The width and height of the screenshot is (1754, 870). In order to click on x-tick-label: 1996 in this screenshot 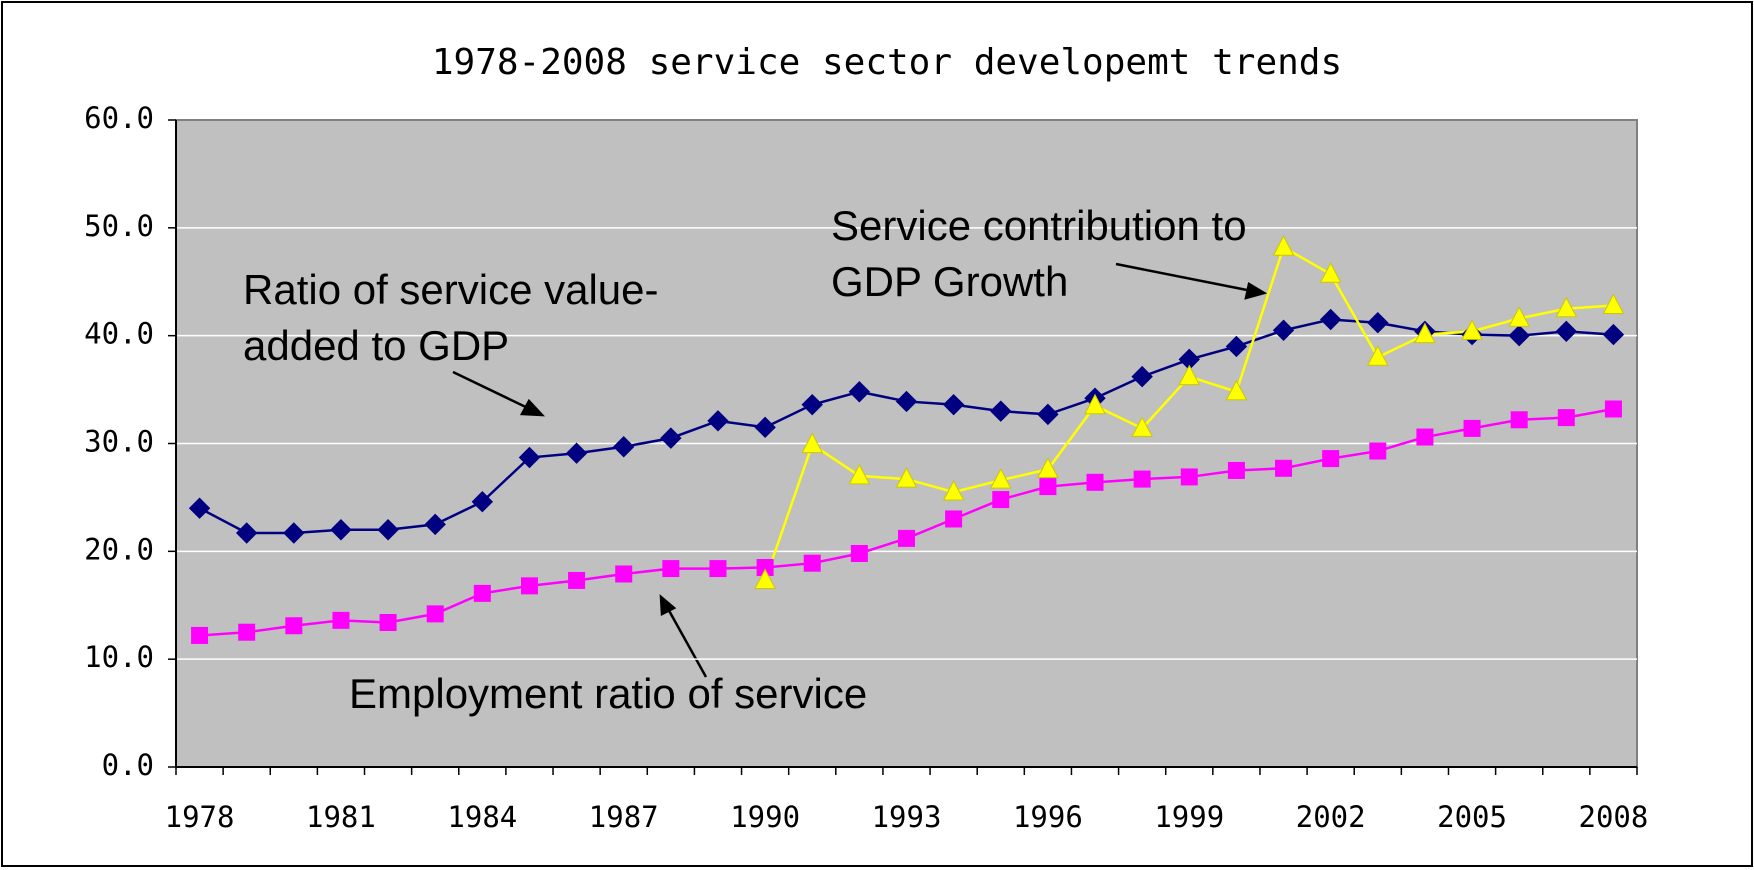, I will do `click(1048, 817)`.